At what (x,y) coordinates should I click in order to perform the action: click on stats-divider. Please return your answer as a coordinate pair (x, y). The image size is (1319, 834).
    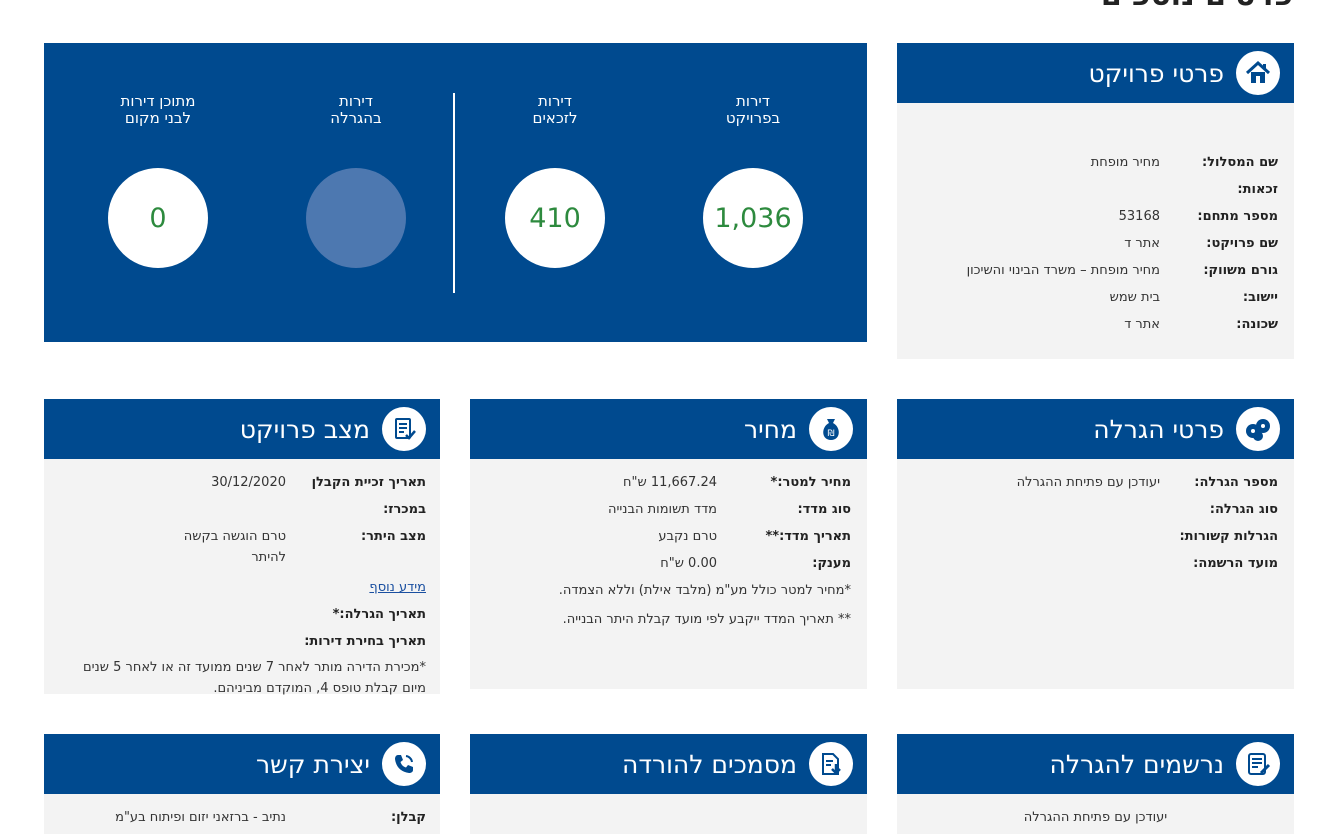
    Looking at the image, I should click on (454, 193).